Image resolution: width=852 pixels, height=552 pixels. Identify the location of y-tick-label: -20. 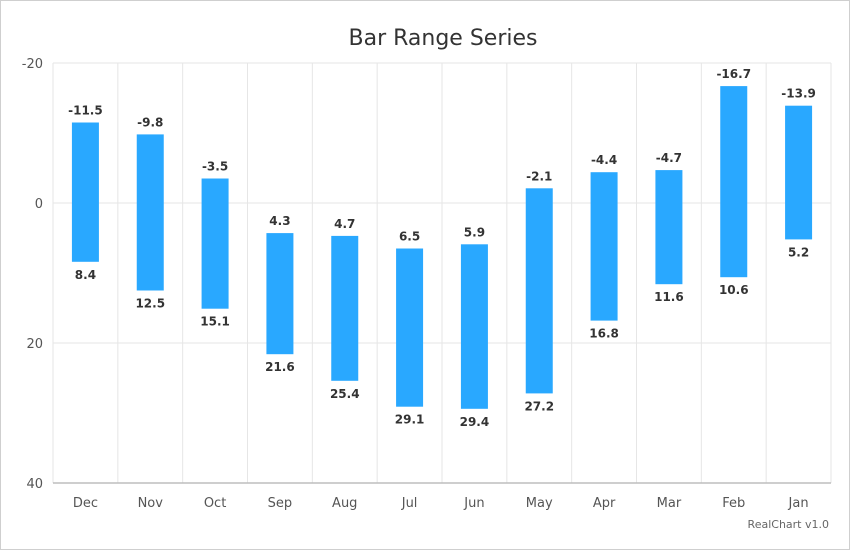
(32, 64).